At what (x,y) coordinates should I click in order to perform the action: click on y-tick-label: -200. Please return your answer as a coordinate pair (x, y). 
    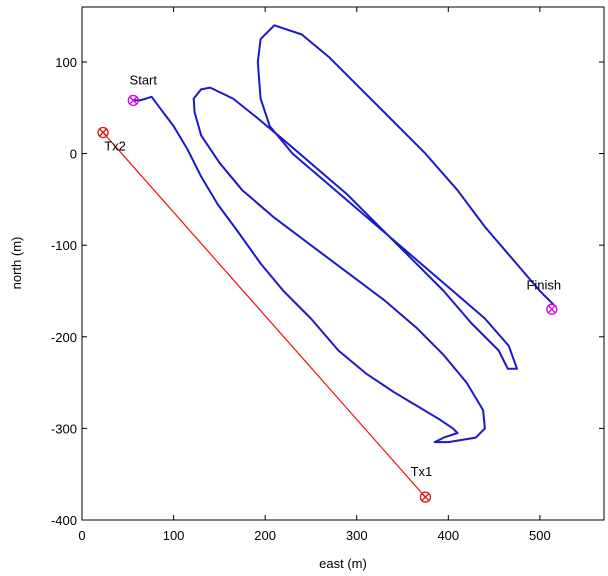
    Looking at the image, I should click on (64, 337).